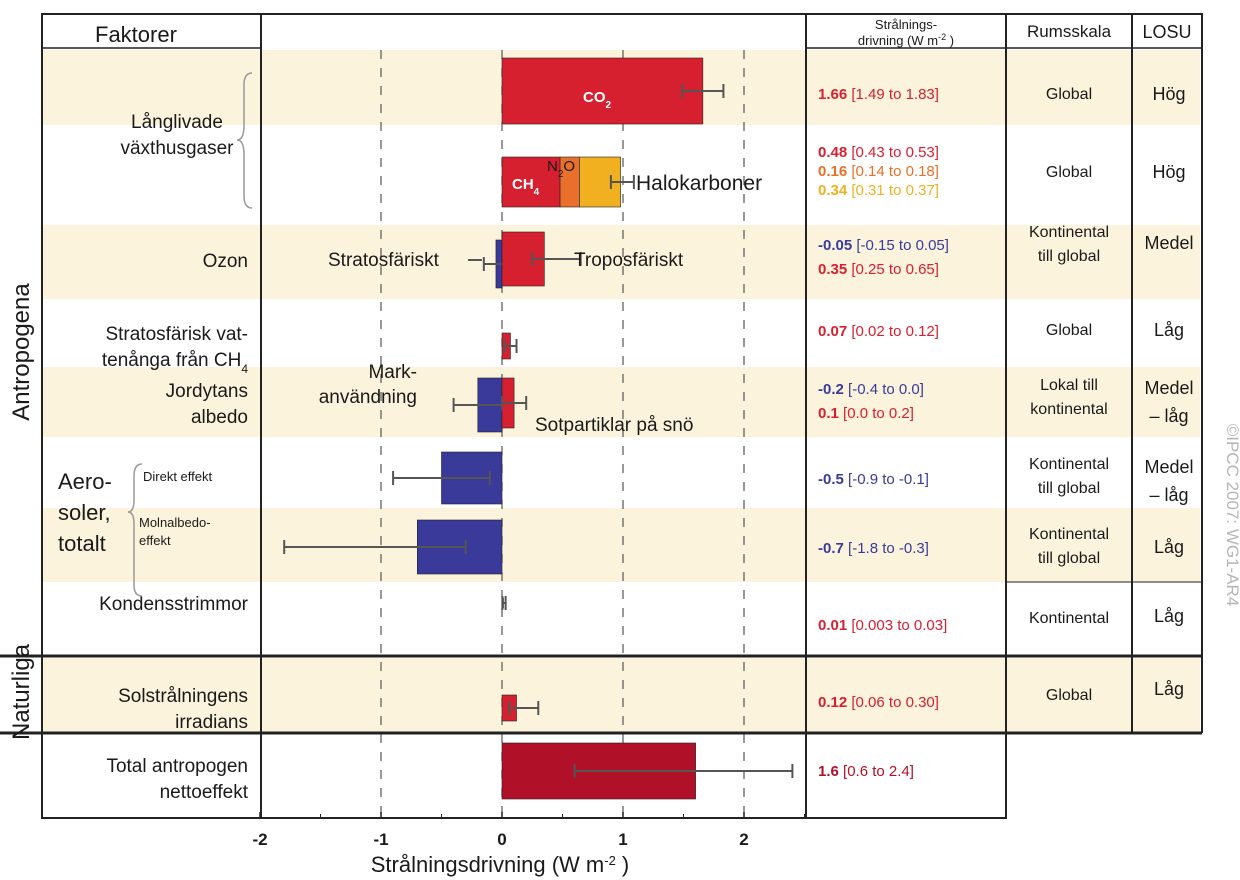 Image resolution: width=1240 pixels, height=880 pixels. I want to click on aerosol-cloud-label: Molnalbedo-, so click(175, 522).